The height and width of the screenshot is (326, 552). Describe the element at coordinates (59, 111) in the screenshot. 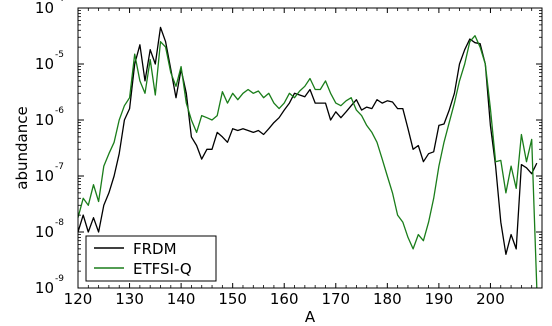

I see `y-tick-exponent: -6` at that location.